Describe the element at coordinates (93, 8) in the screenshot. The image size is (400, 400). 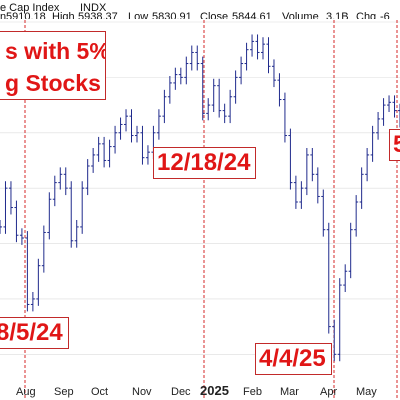
I see `header-symbol: INDX` at that location.